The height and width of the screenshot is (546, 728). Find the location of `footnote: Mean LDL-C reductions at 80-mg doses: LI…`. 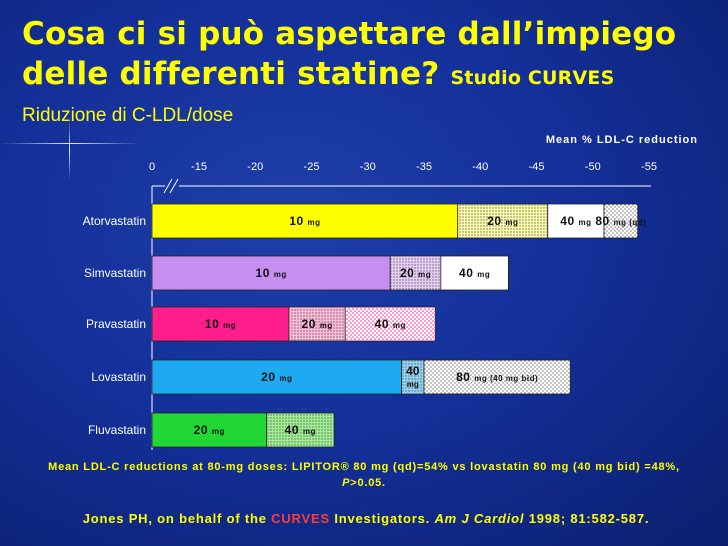

footnote: Mean LDL-C reductions at 80-mg doses: LI… is located at coordinates (364, 475).